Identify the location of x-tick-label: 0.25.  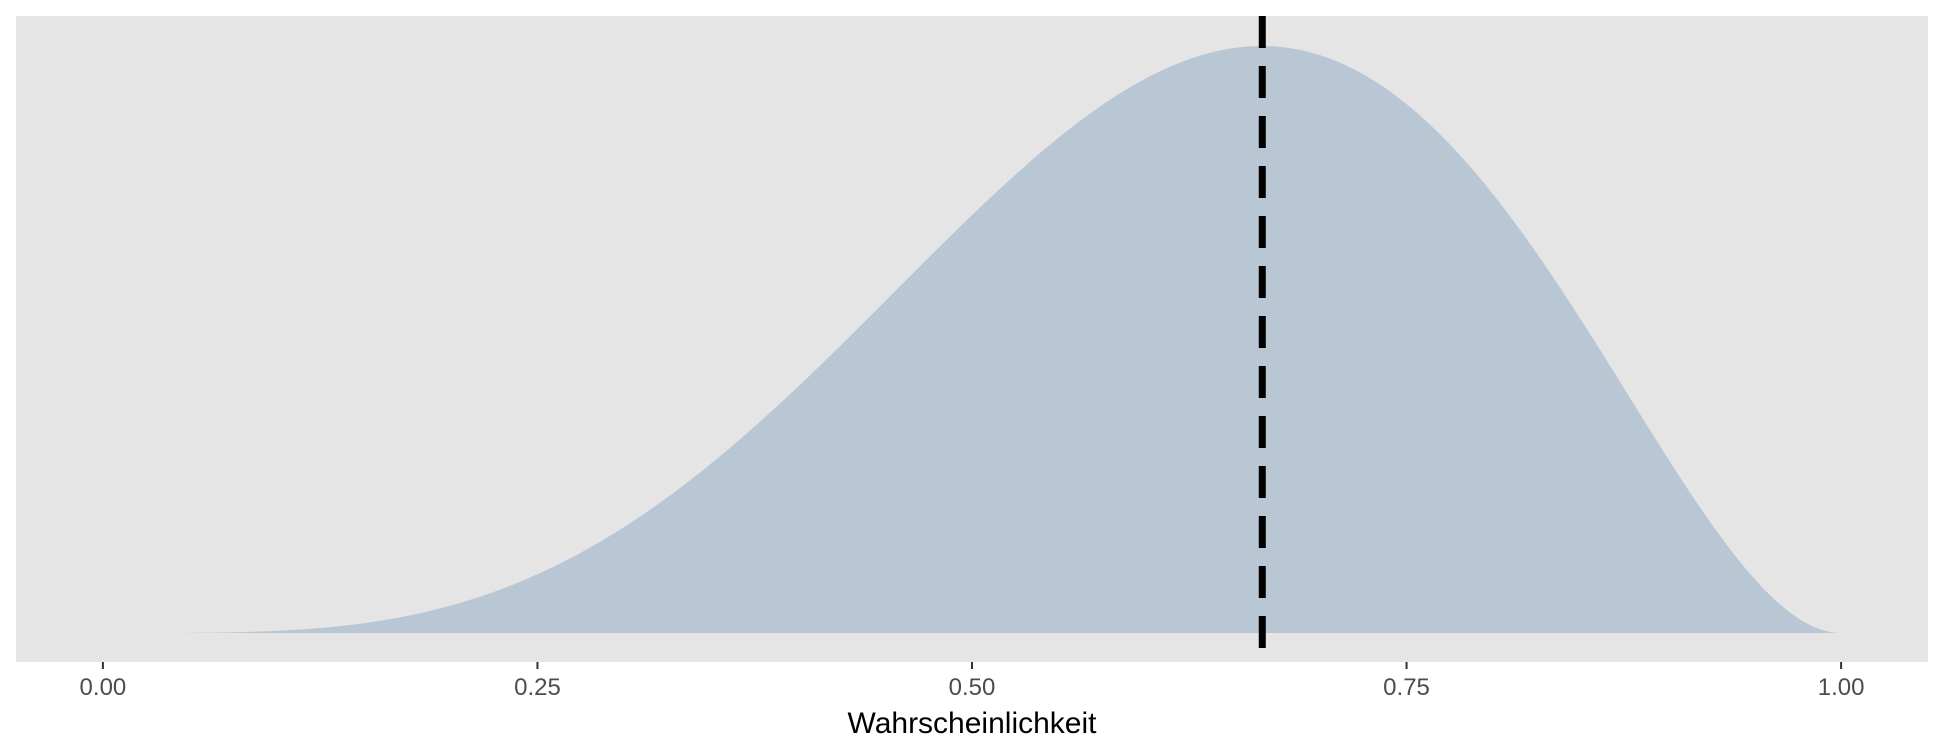
(537, 687).